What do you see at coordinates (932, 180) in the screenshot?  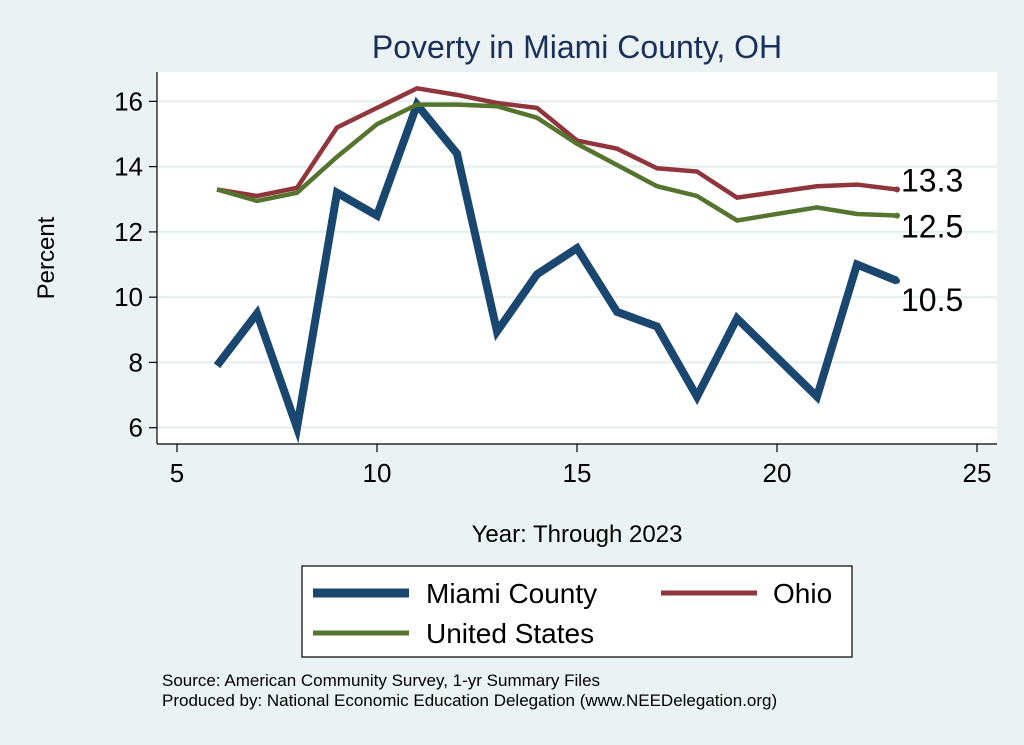 I see `end-label-ohio: 13.3` at bounding box center [932, 180].